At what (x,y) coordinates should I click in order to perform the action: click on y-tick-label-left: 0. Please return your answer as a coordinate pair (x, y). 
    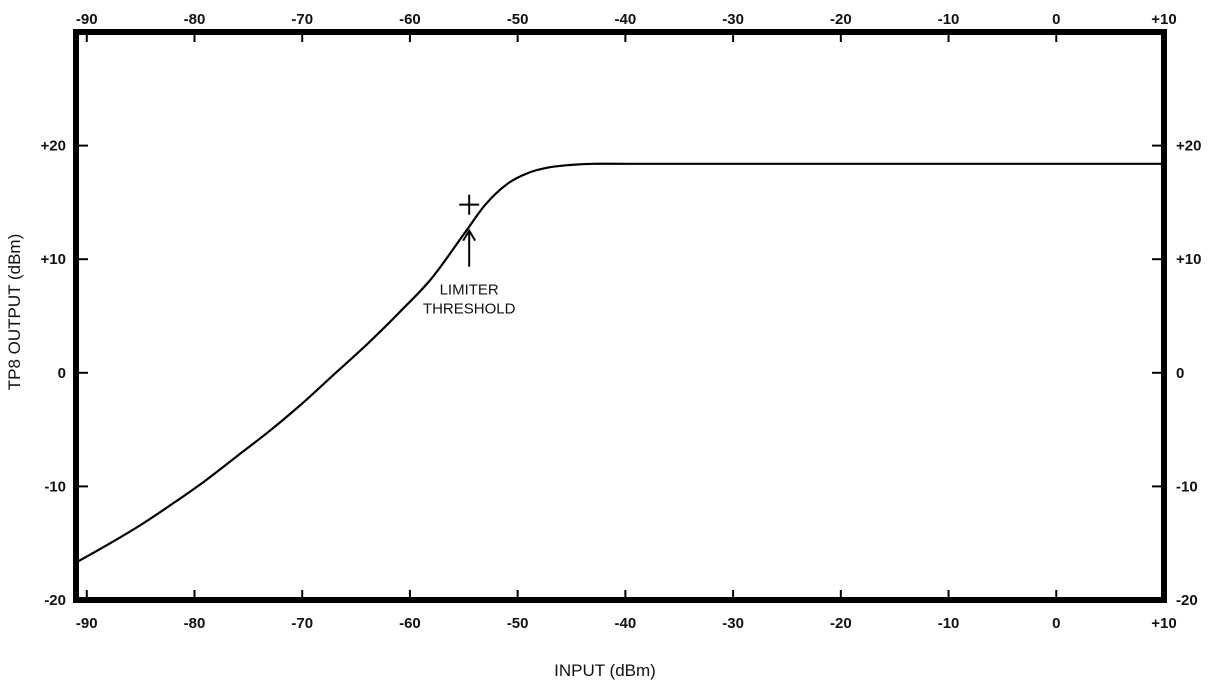
    Looking at the image, I should click on (62, 373).